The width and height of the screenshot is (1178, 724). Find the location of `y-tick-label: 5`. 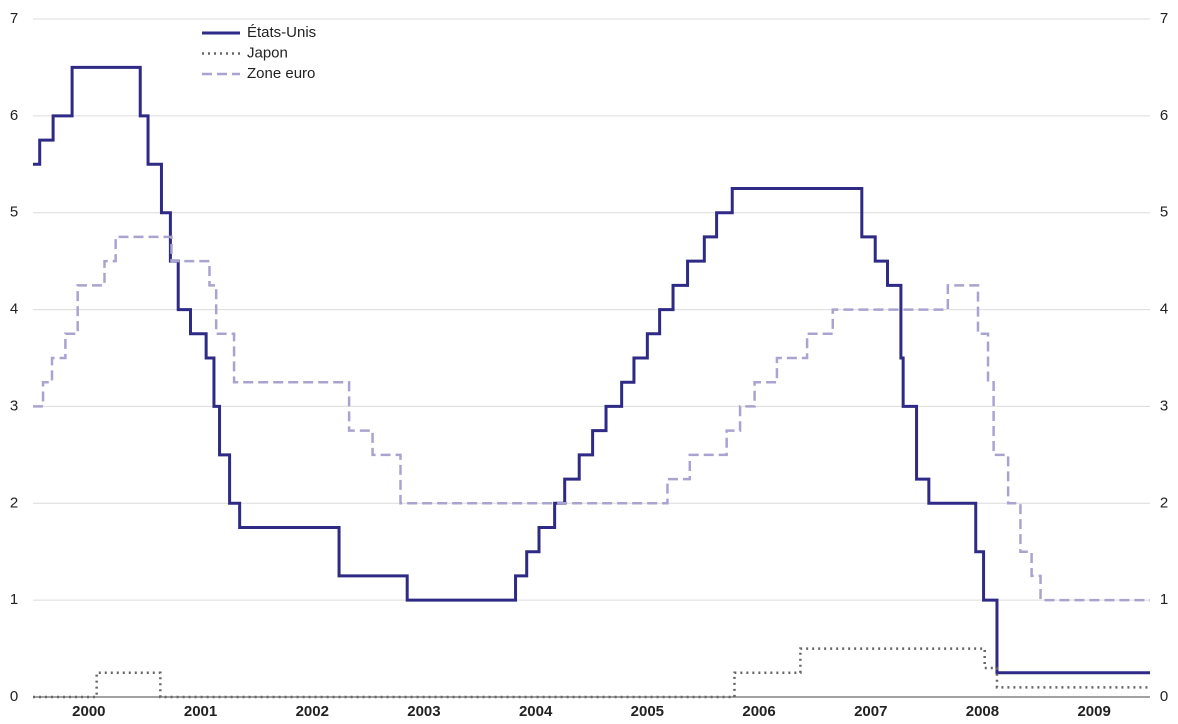

y-tick-label: 5 is located at coordinates (14, 212).